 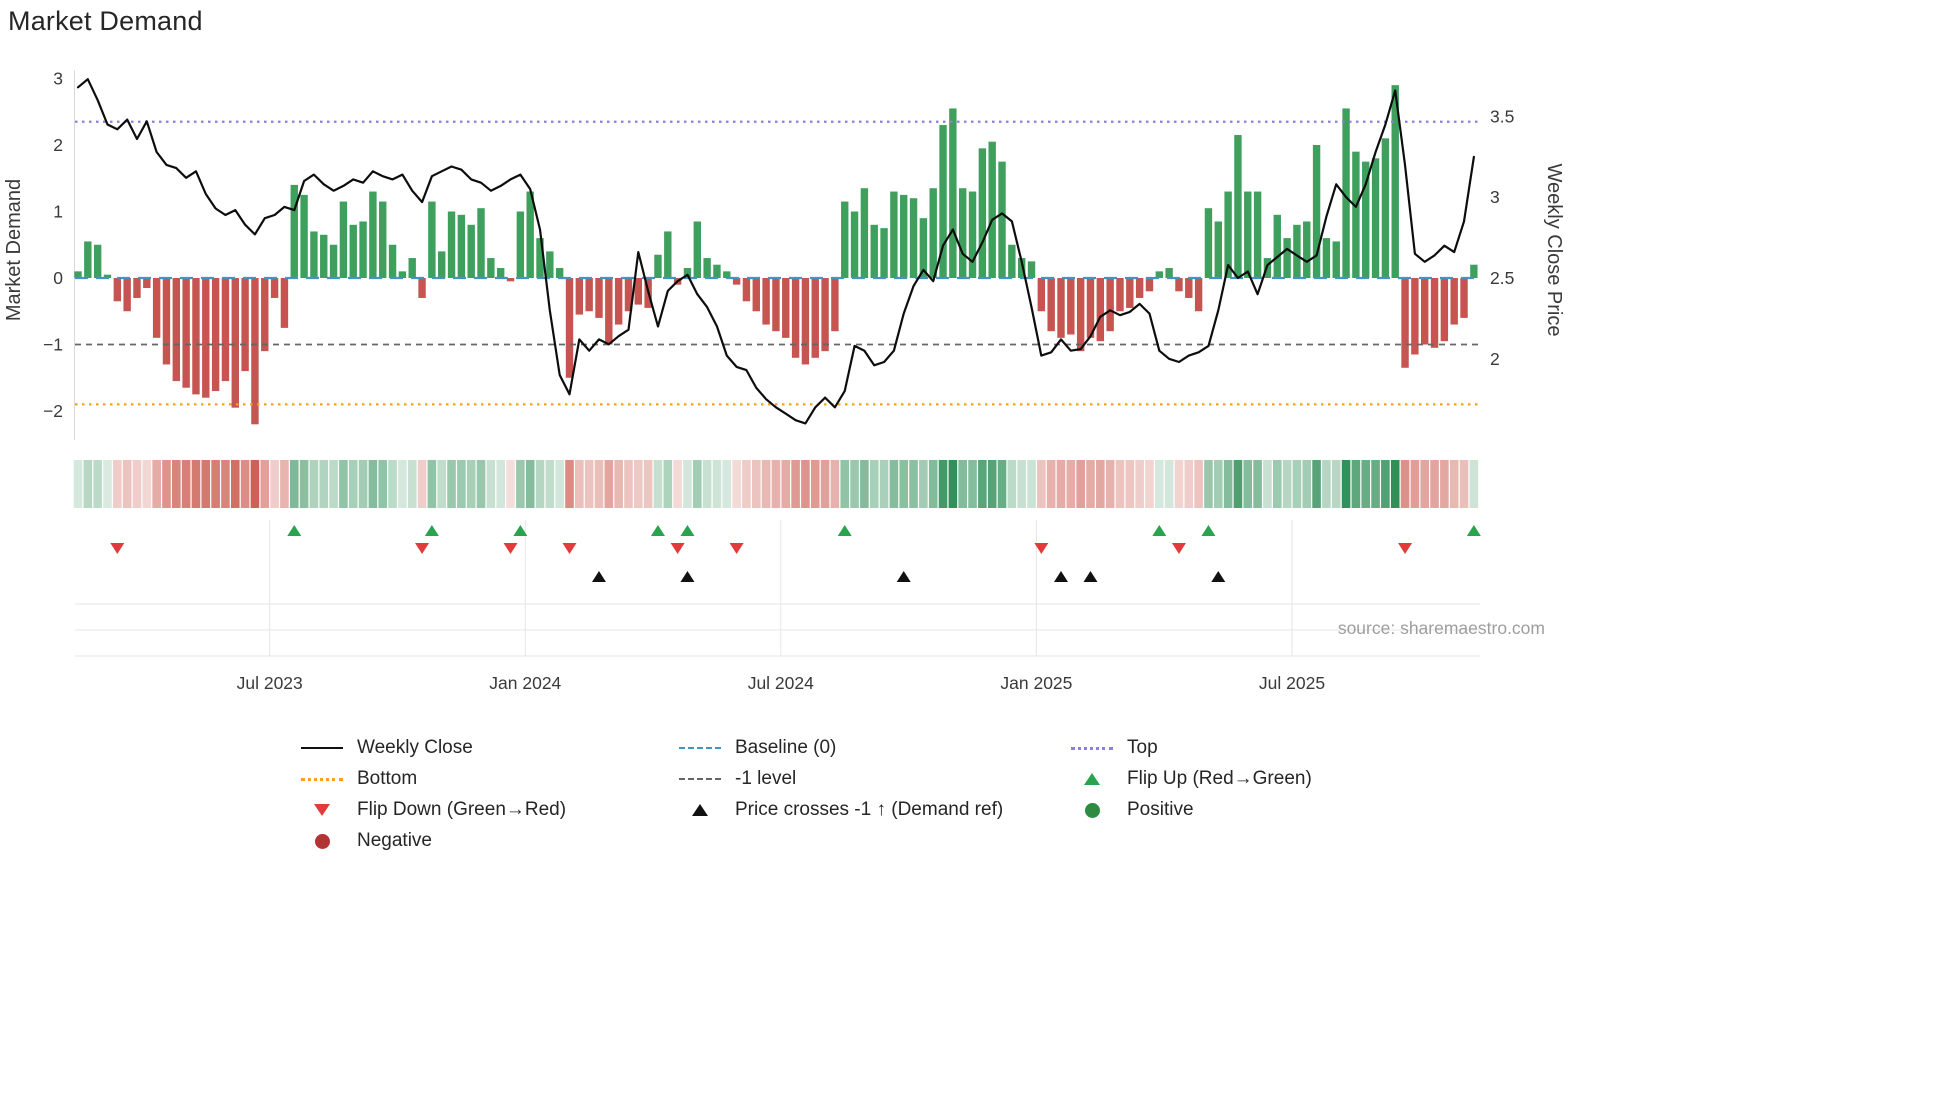 I want to click on legend-item-1-level: -1 level, so click(x=874, y=779).